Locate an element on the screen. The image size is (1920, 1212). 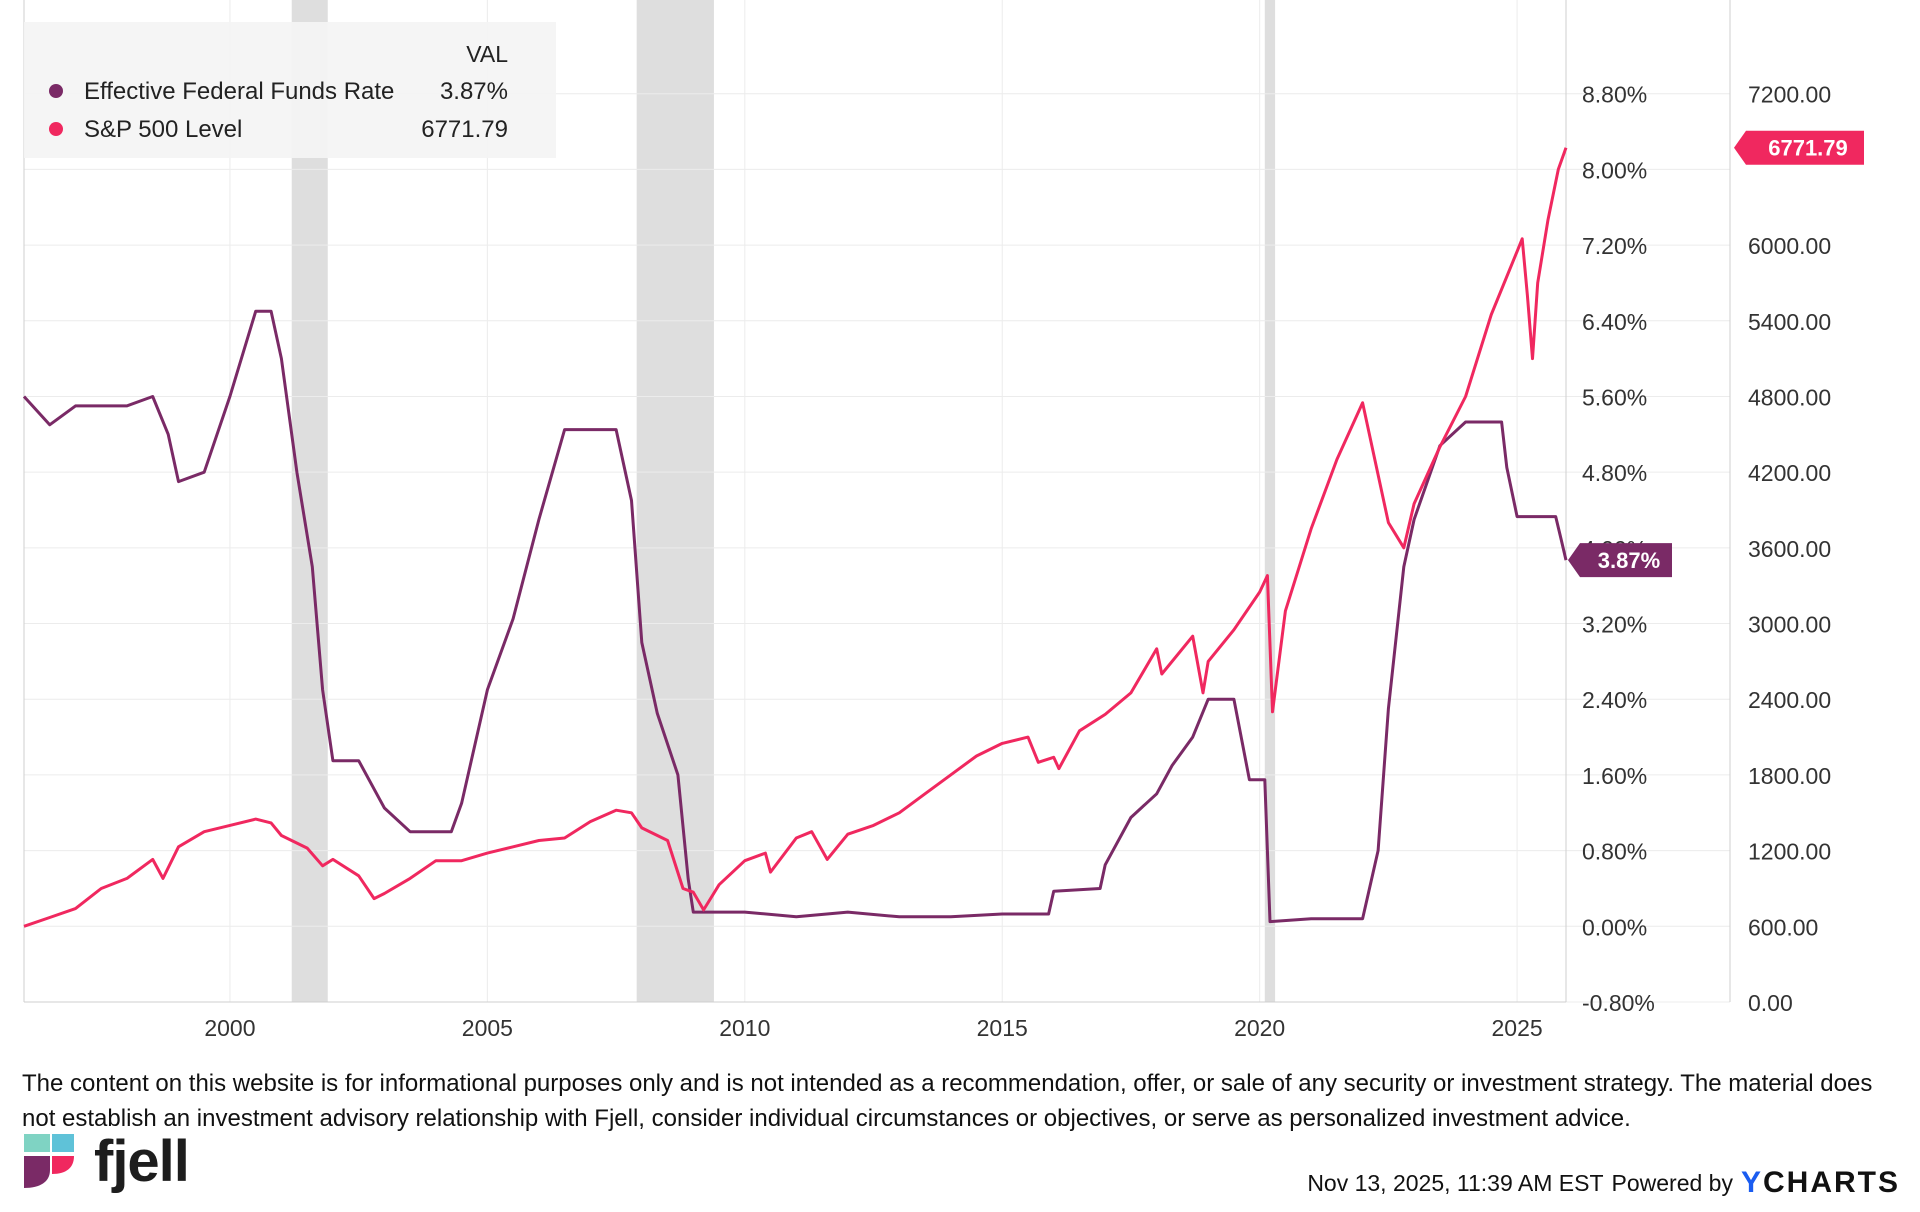
y-right-tick: 5400.00 is located at coordinates (1789, 322).